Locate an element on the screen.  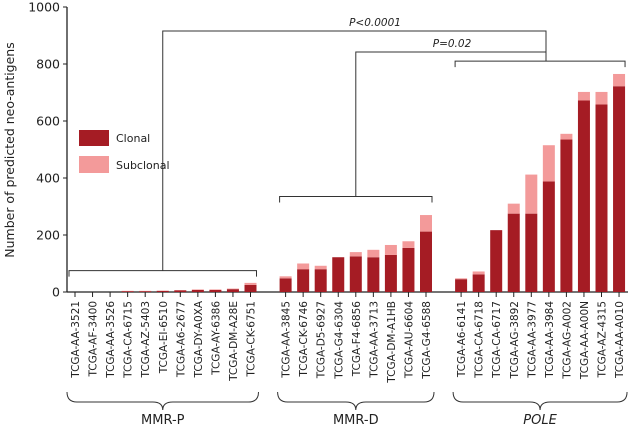
legend-label-clonal: Clonal is located at coordinates (133, 138).